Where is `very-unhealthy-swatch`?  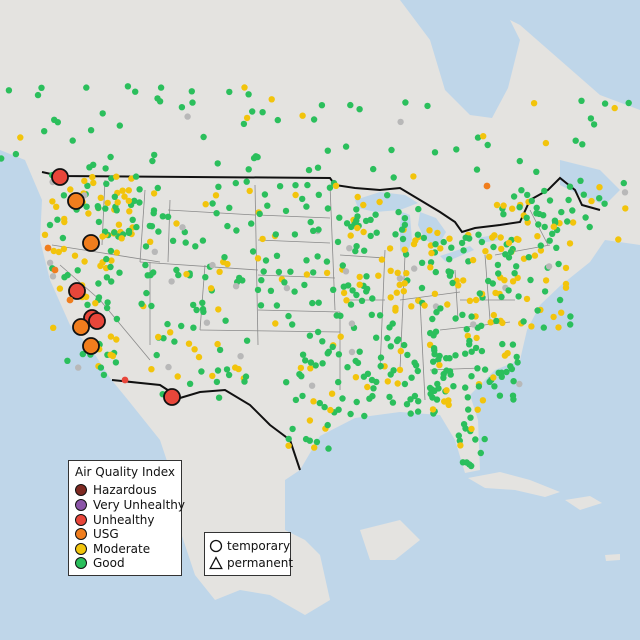
very-unhealthy-swatch is located at coordinates (81, 505).